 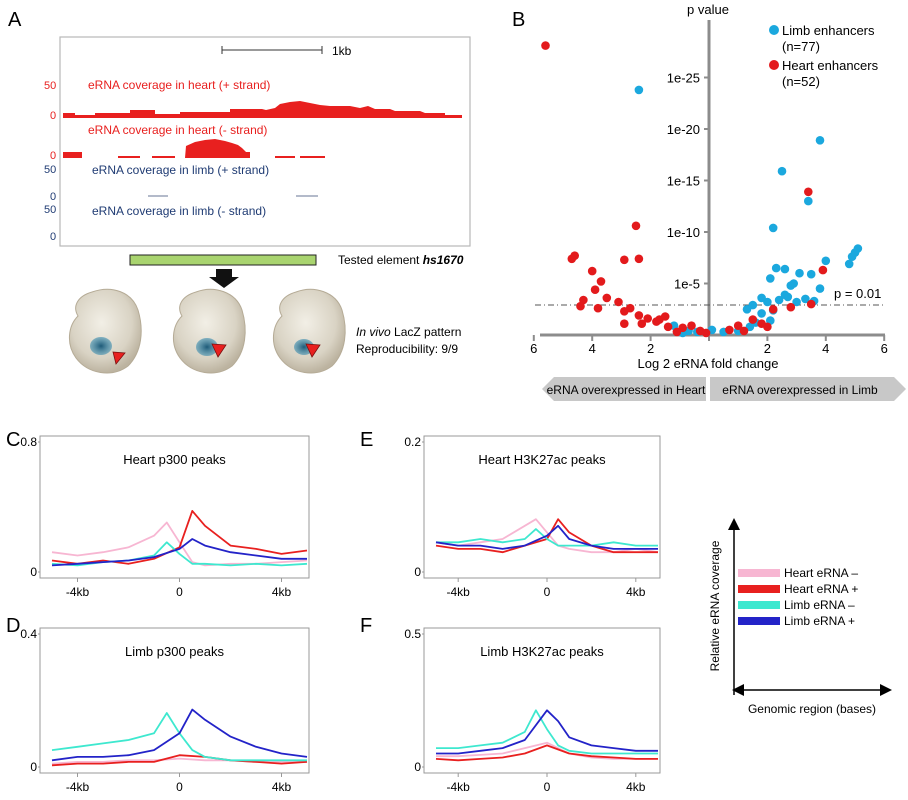 What do you see at coordinates (53, 116) in the screenshot?
I see `track-heart-plus-ymin: 0` at bounding box center [53, 116].